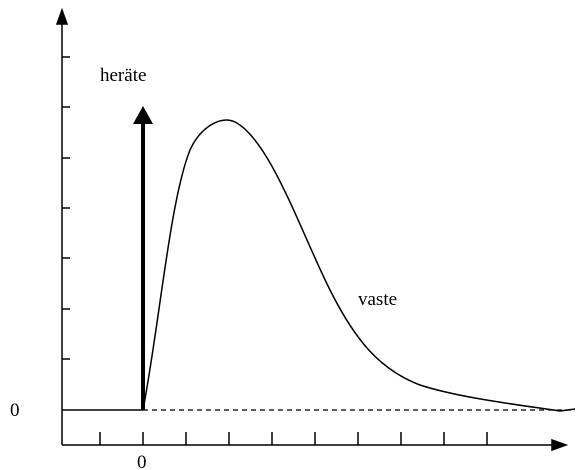 This screenshot has width=578, height=470. What do you see at coordinates (66, 208) in the screenshot?
I see `y-ticks` at bounding box center [66, 208].